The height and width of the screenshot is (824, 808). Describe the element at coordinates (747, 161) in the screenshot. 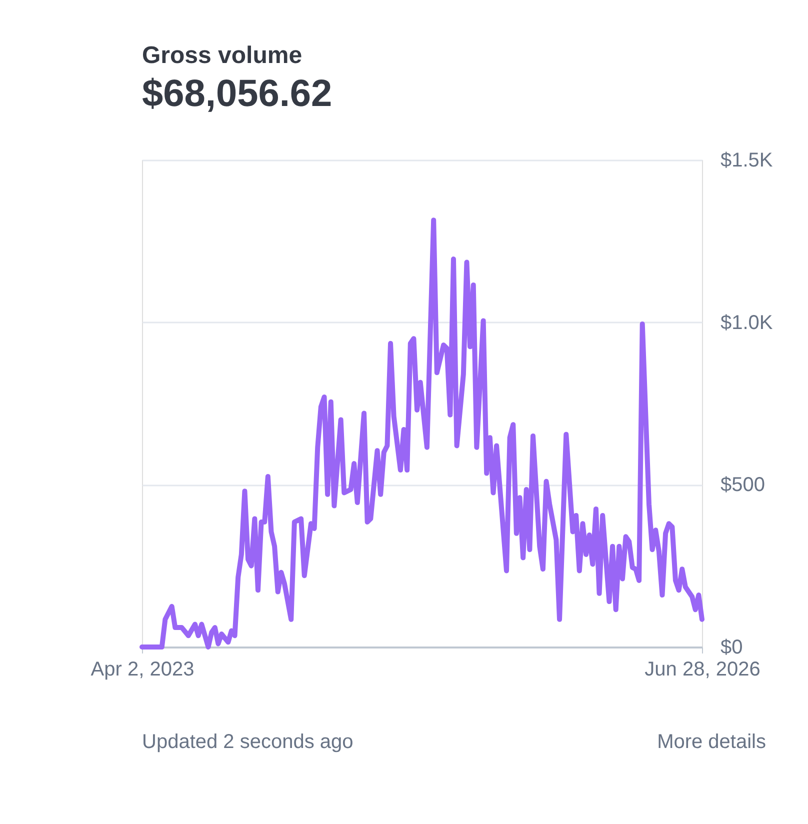

I see `y-tick-label: $1.5K` at that location.